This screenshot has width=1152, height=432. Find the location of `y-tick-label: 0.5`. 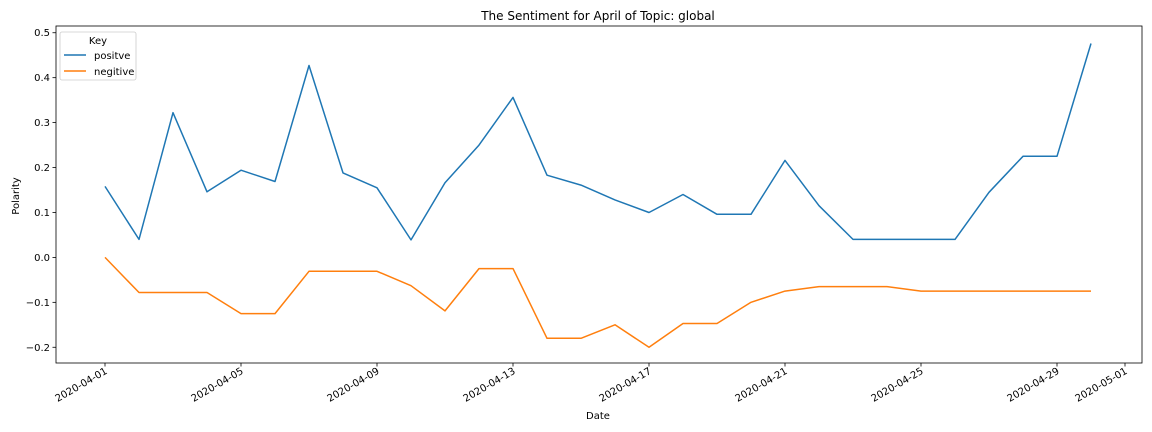

y-tick-label: 0.5 is located at coordinates (42, 33).